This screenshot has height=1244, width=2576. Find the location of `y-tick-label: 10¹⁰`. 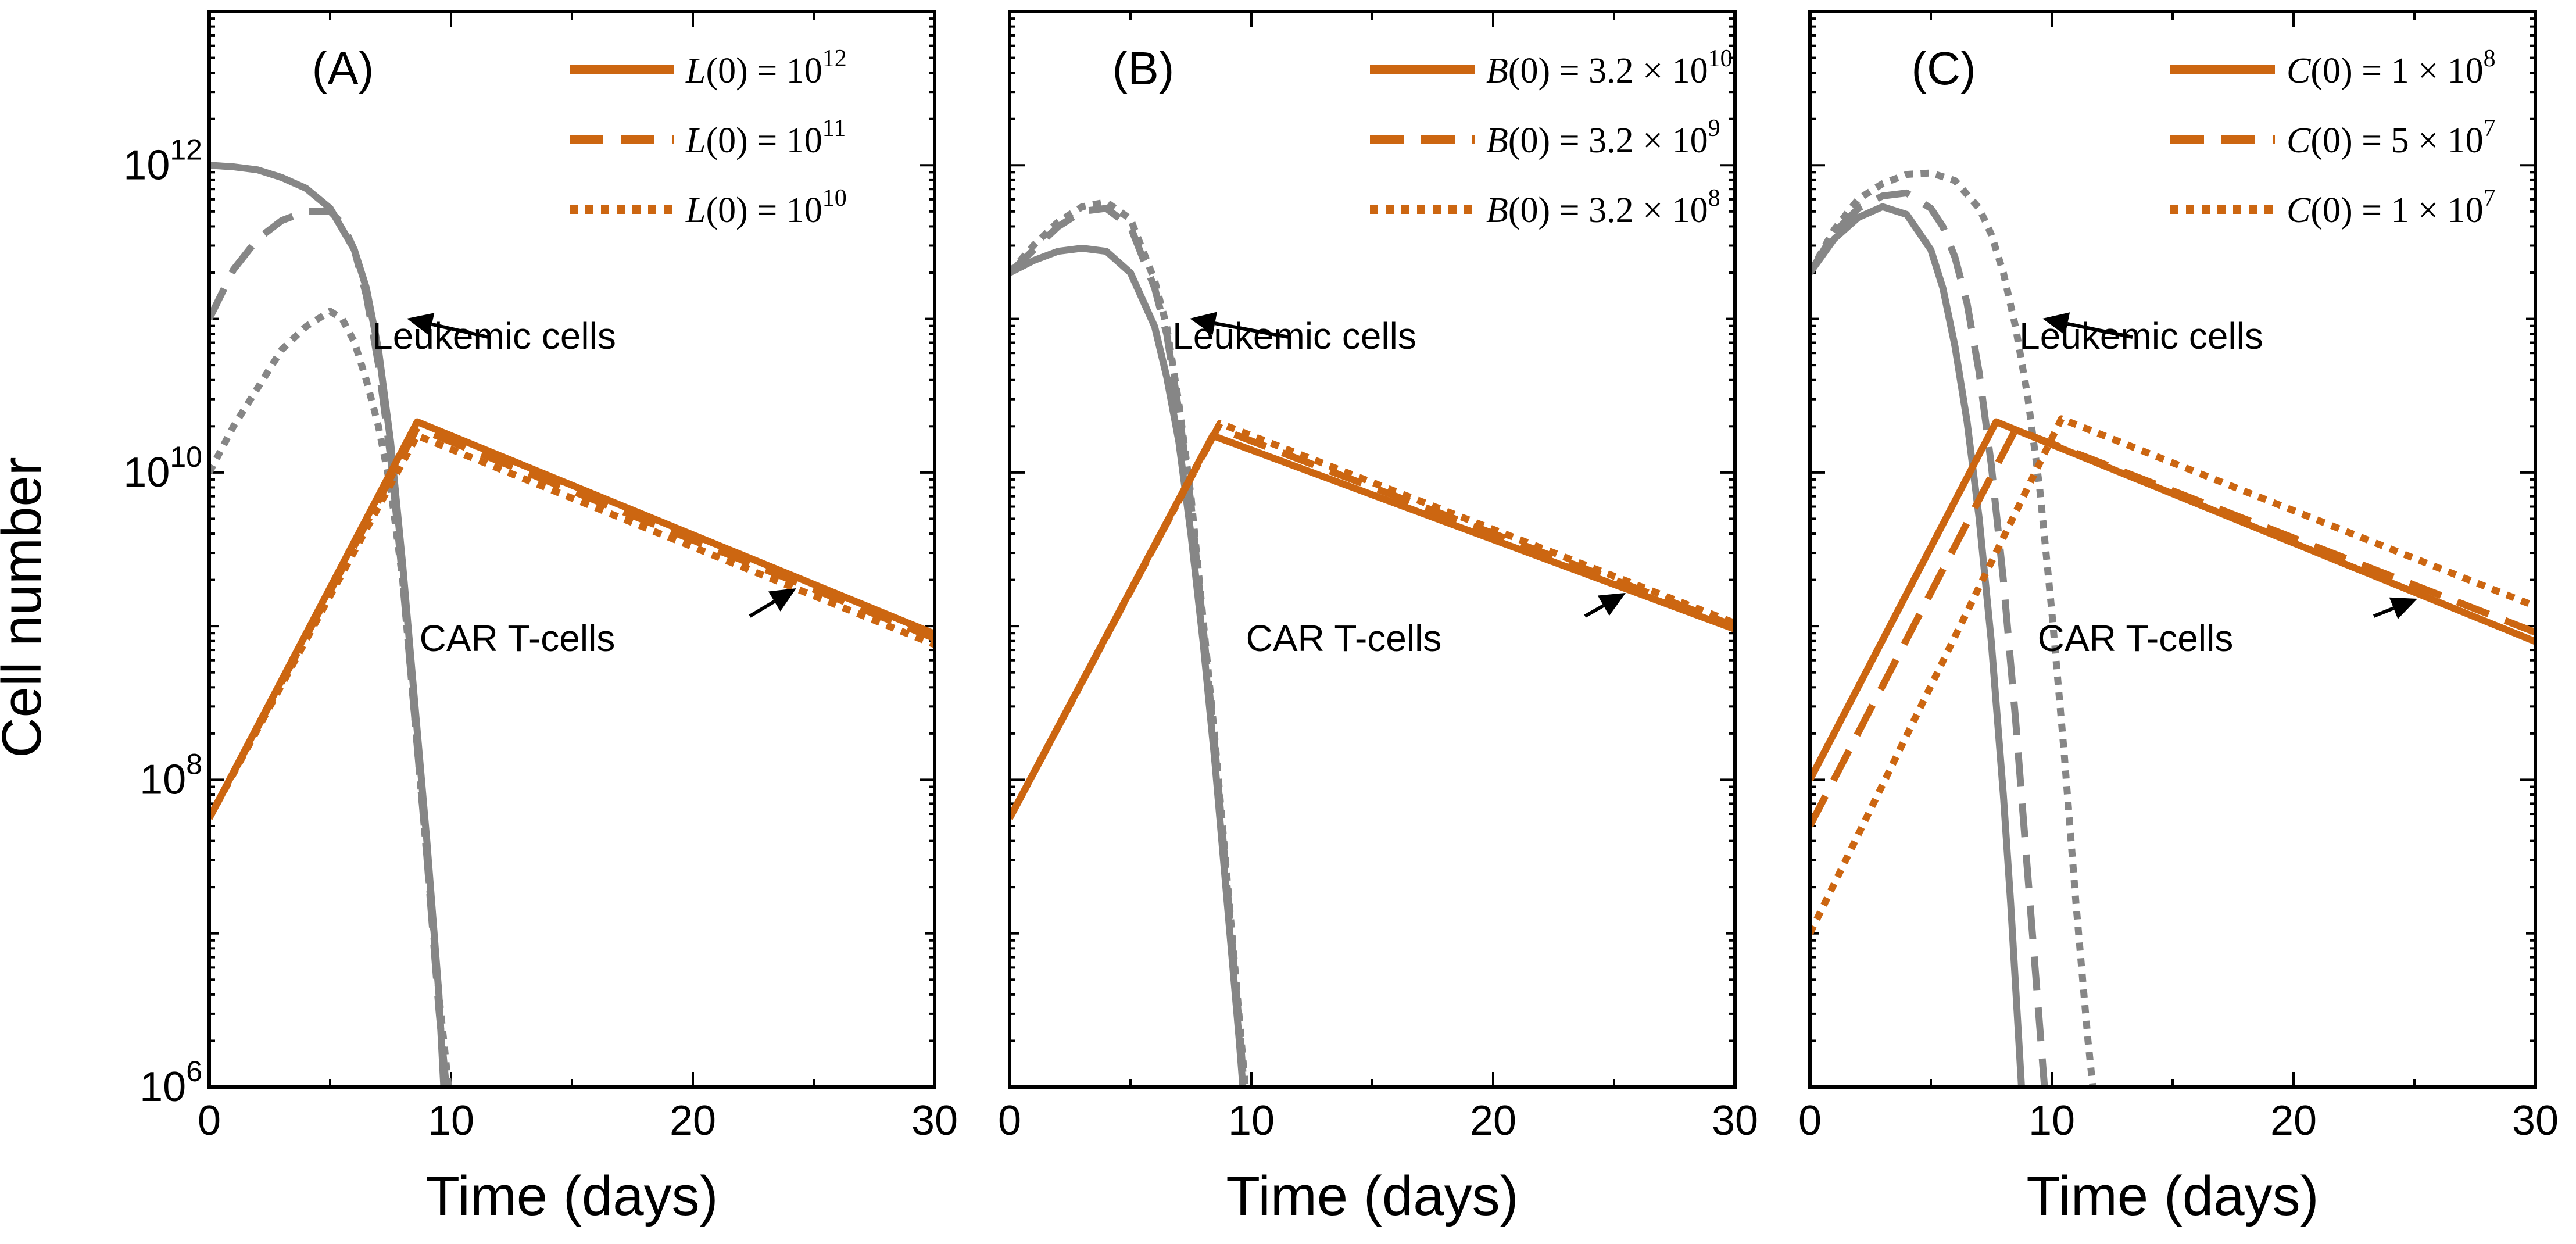

y-tick-label: 10¹⁰ is located at coordinates (162, 468).